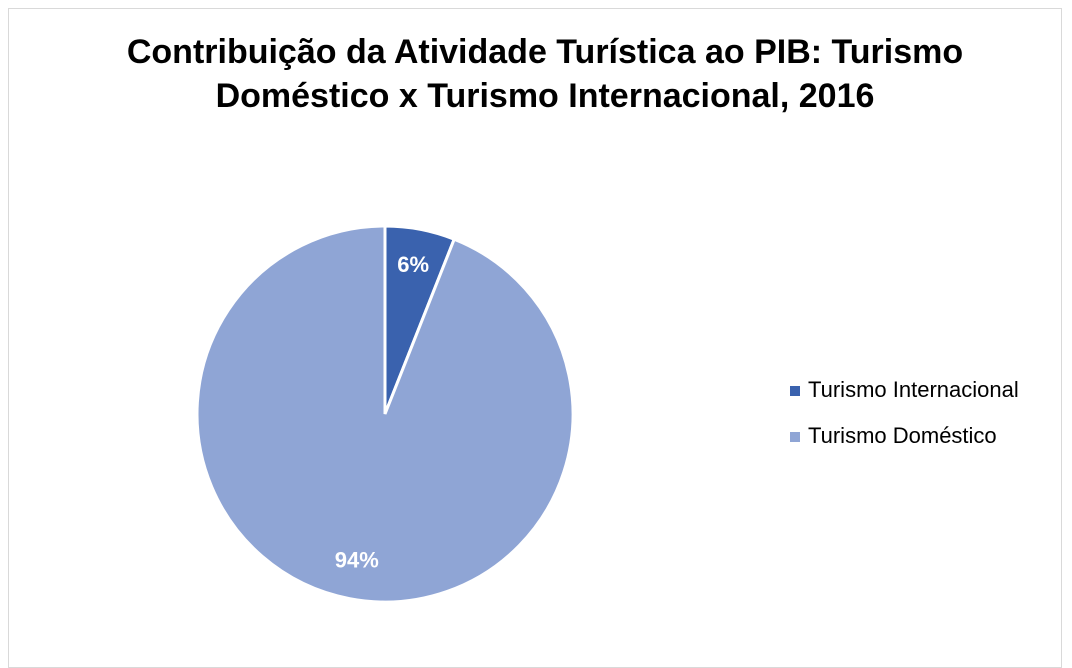 This screenshot has width=1072, height=668. Describe the element at coordinates (913, 389) in the screenshot. I see `legend-label: Turismo Internacional` at that location.